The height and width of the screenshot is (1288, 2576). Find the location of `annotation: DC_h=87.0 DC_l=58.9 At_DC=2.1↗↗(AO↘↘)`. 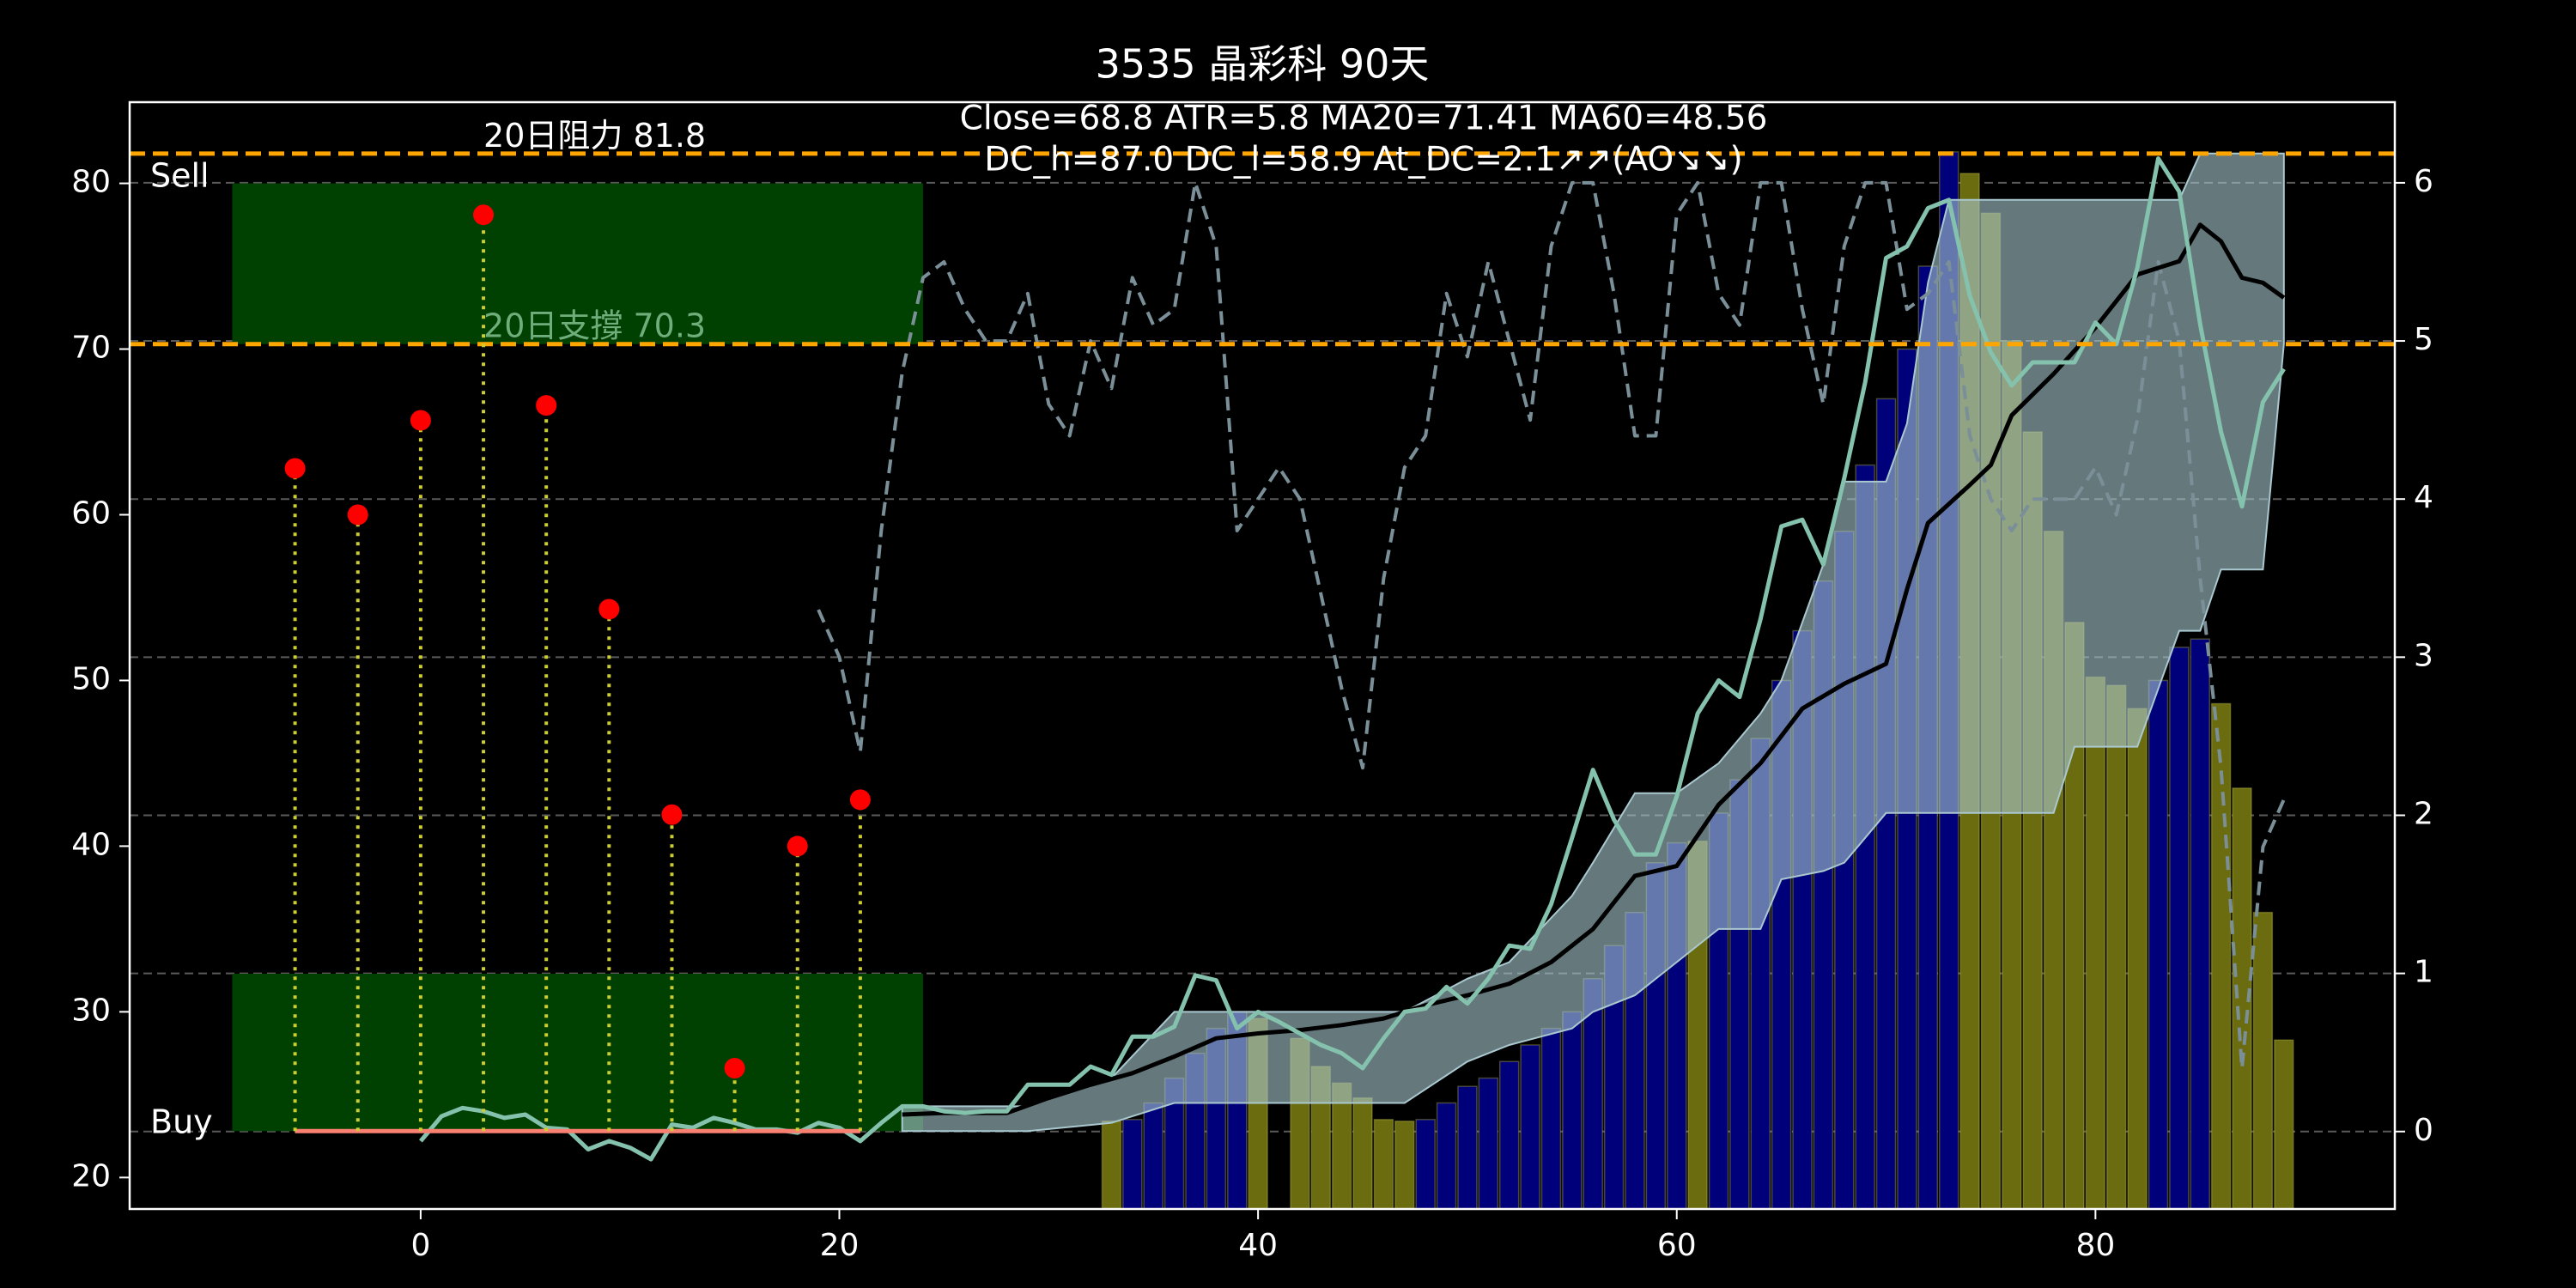

annotation: DC_h=87.0 DC_l=58.9 At_DC=2.1↗↗(AO↘↘) is located at coordinates (1363, 160).